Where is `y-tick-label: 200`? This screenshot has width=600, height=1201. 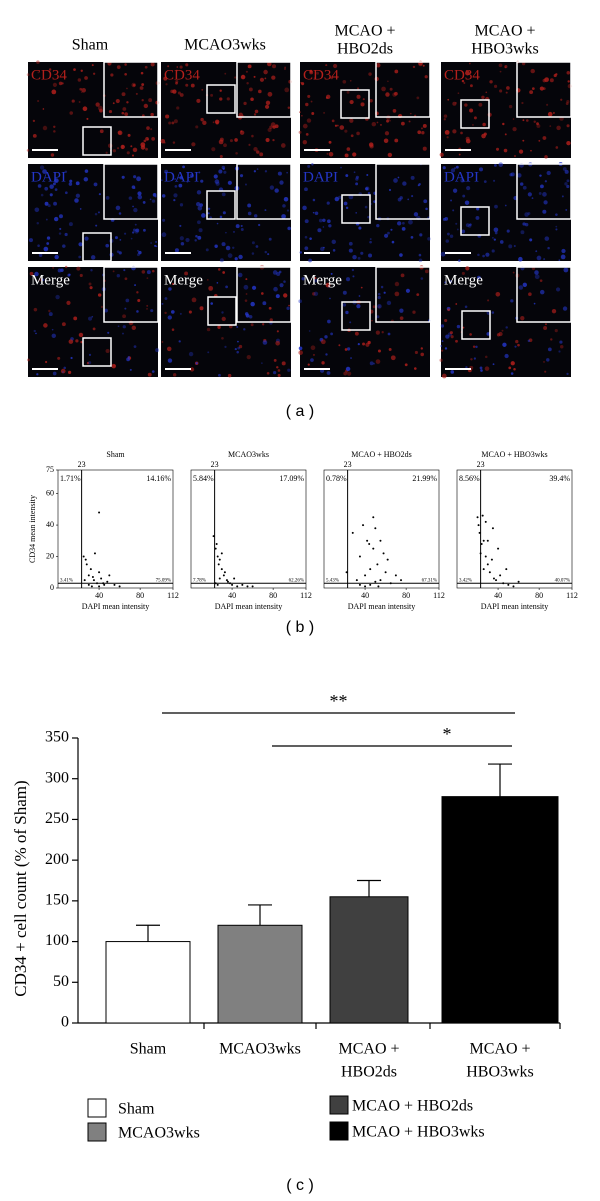
y-tick-label: 200 is located at coordinates (57, 859).